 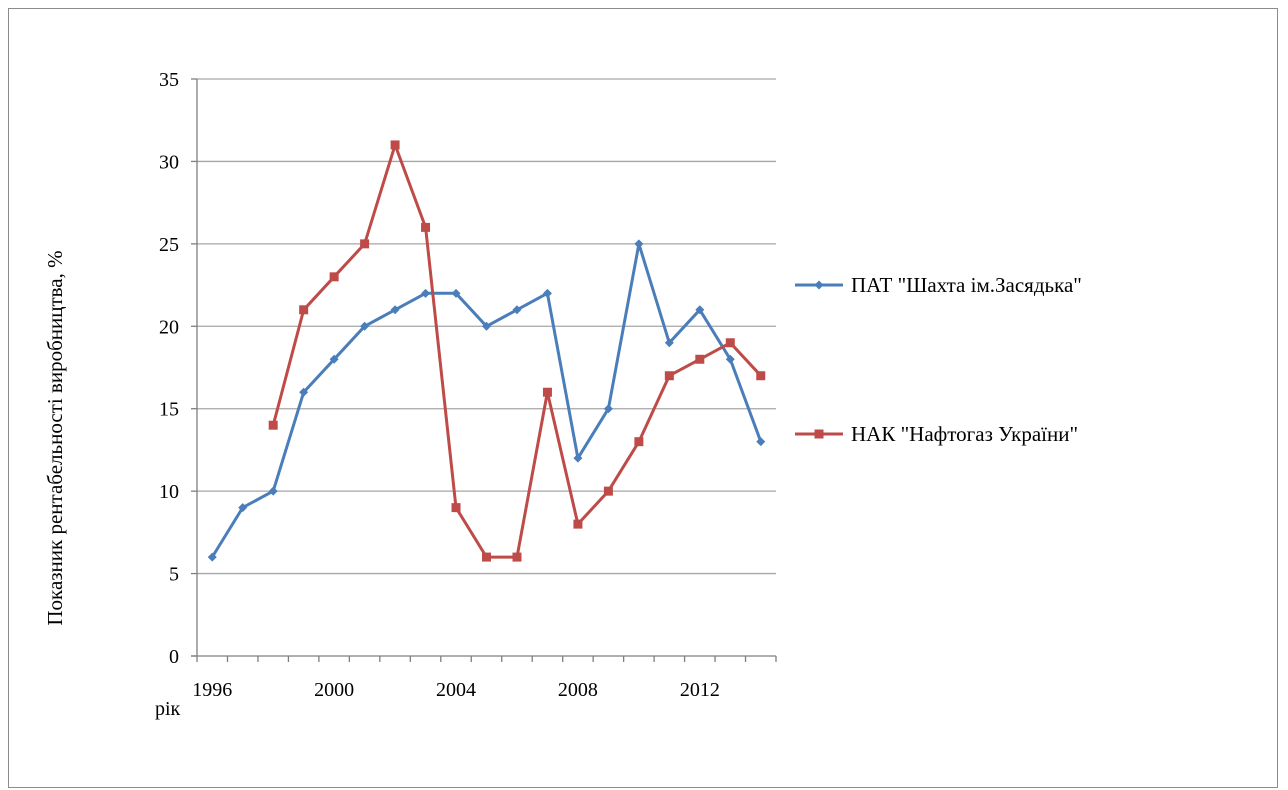 What do you see at coordinates (334, 690) in the screenshot?
I see `x-tick-label: 2000` at bounding box center [334, 690].